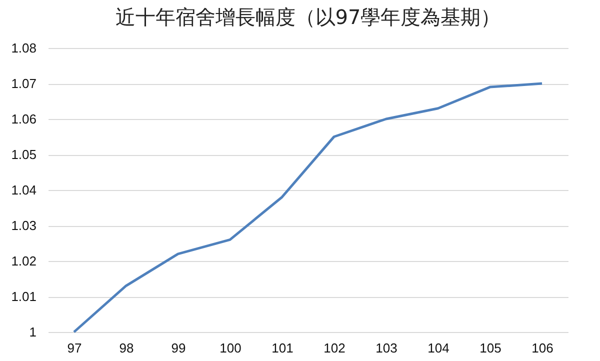 Image resolution: width=600 pixels, height=361 pixels. What do you see at coordinates (32, 332) in the screenshot?
I see `y-tick-label: 1` at bounding box center [32, 332].